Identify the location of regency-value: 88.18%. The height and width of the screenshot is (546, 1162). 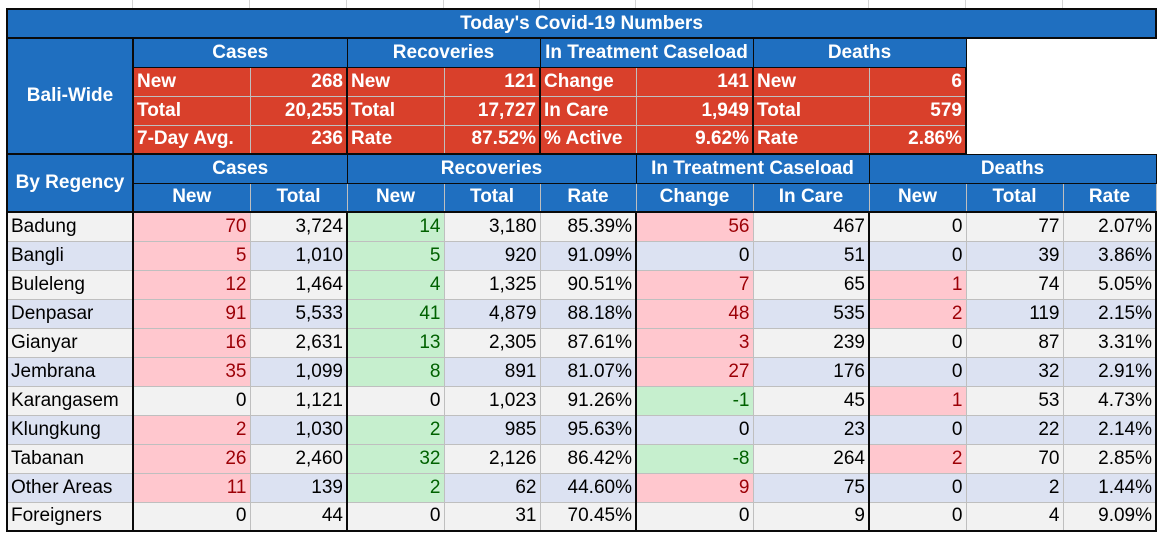
(588, 313).